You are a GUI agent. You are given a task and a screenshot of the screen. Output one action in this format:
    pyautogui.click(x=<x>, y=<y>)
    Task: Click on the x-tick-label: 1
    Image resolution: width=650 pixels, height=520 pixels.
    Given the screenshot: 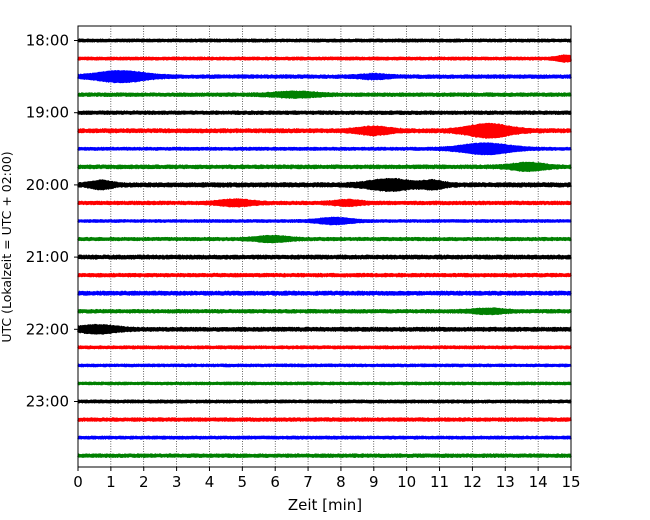 What is the action you would take?
    pyautogui.click(x=111, y=482)
    